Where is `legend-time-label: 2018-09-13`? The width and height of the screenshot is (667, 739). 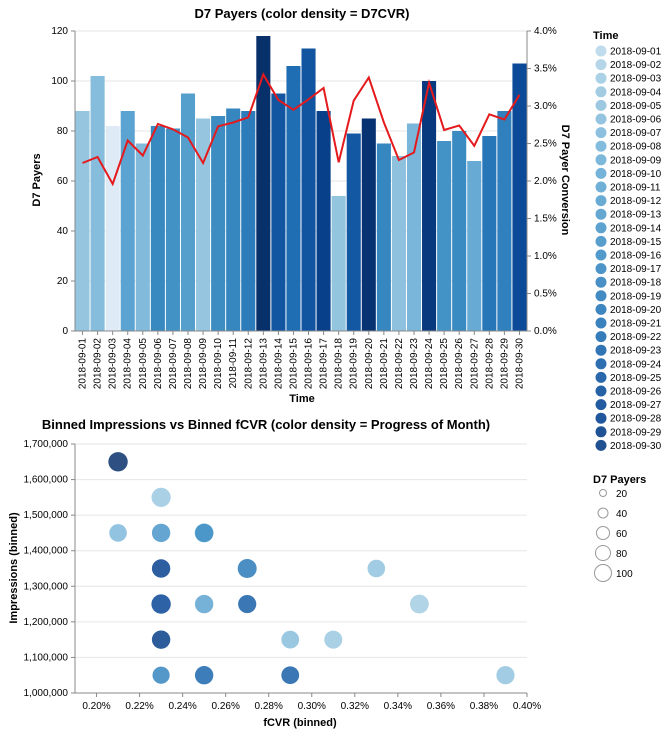 legend-time-label: 2018-09-13 is located at coordinates (636, 215).